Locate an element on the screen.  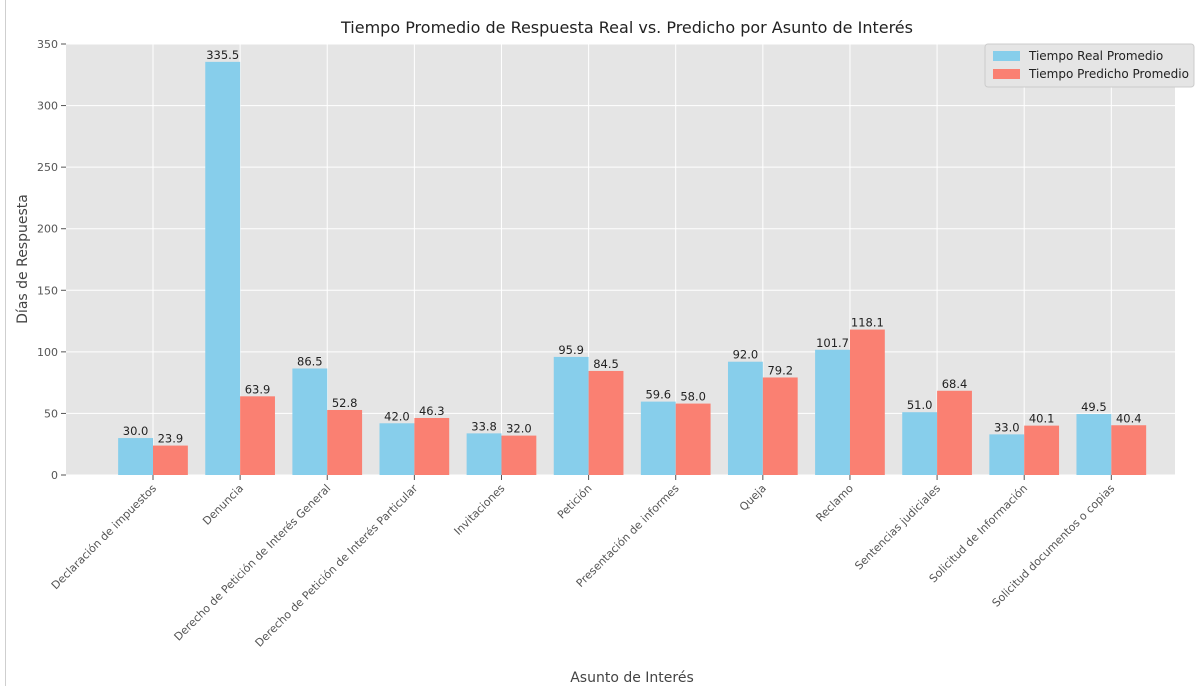
x-tick-label: Declaración de impuestos is located at coordinates (104, 537).